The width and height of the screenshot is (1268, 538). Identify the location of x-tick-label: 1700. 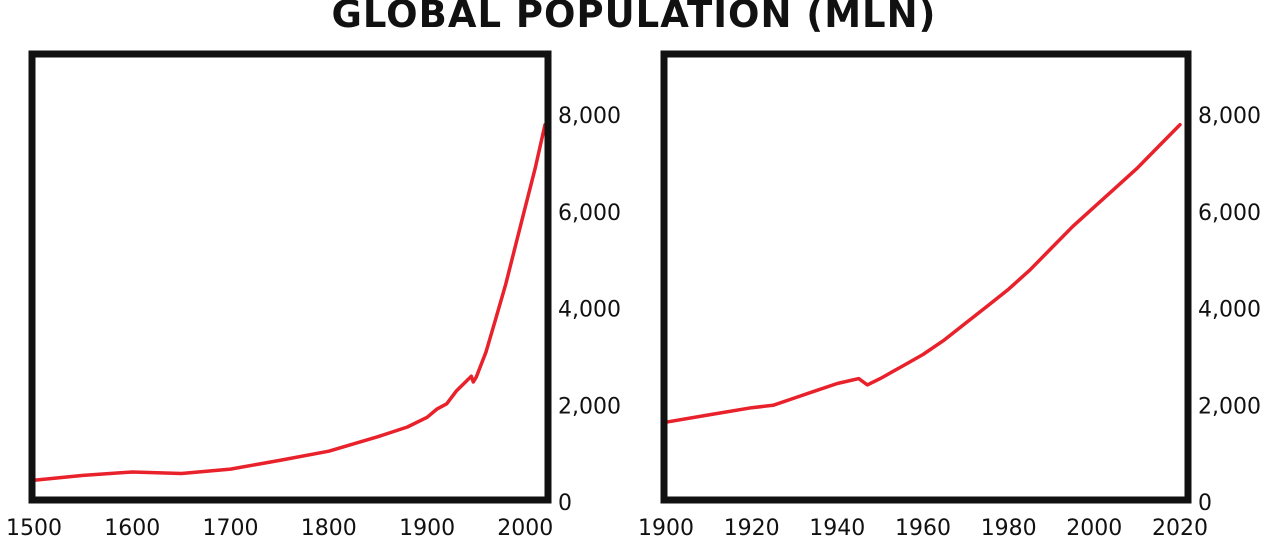
(231, 527).